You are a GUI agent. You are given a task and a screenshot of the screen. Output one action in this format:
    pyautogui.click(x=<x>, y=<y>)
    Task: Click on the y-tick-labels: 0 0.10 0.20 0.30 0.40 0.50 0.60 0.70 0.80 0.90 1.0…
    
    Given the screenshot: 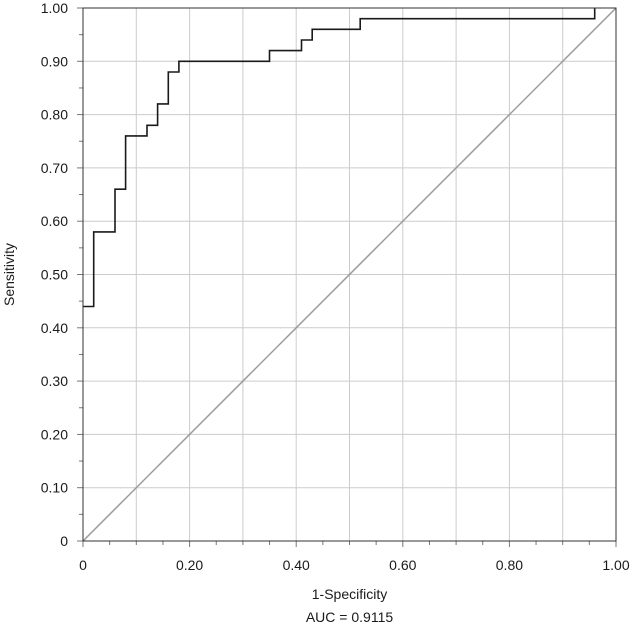 What is the action you would take?
    pyautogui.click(x=54, y=274)
    